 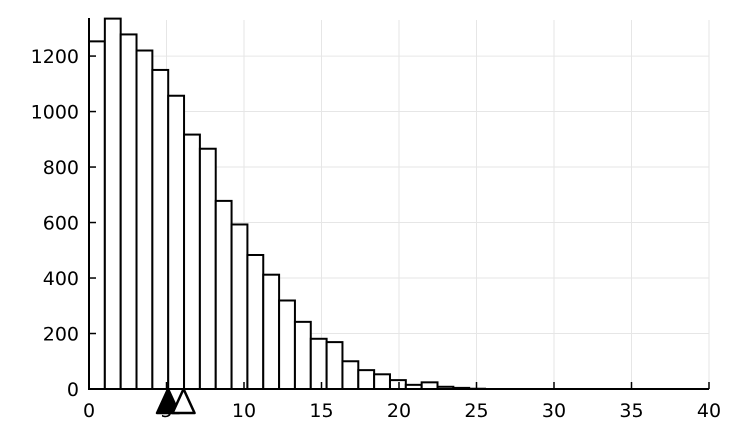 I want to click on y-tick-label: 800, so click(x=61, y=168).